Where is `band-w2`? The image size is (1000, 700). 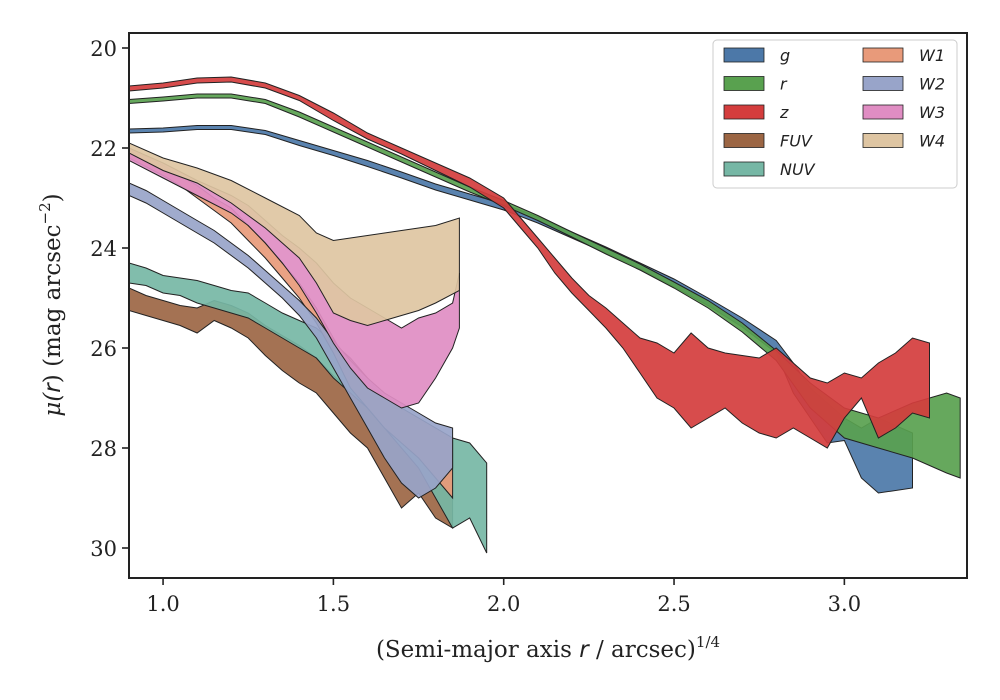 band-w2 is located at coordinates (291, 340).